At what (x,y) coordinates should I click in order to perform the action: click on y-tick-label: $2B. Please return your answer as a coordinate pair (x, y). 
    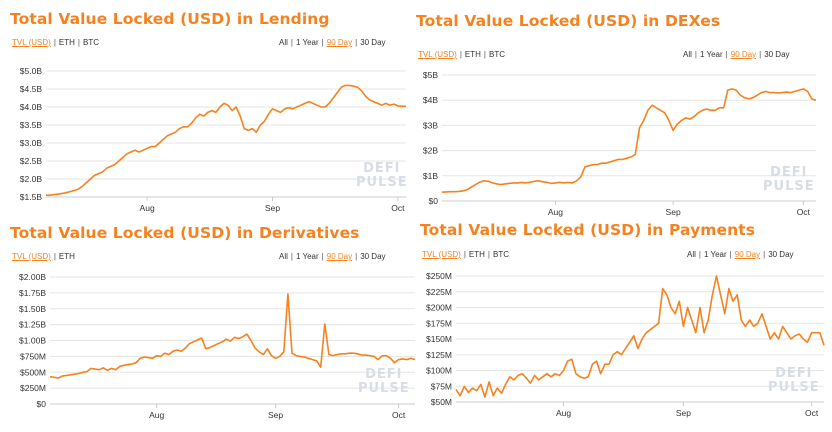
    Looking at the image, I should click on (430, 151).